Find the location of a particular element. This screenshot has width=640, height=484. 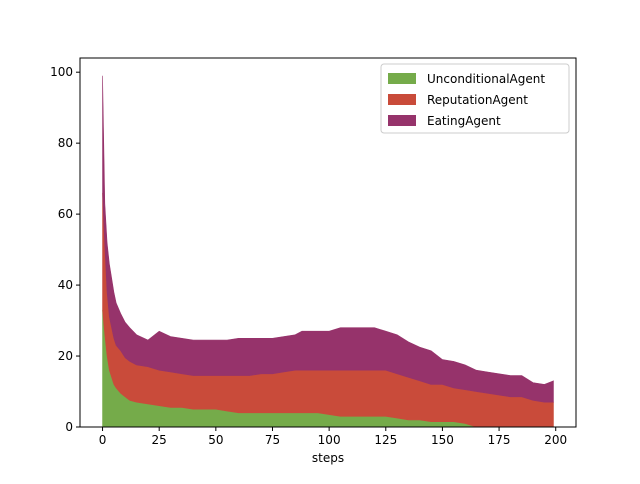

y-tick-label: 20 is located at coordinates (65, 356).